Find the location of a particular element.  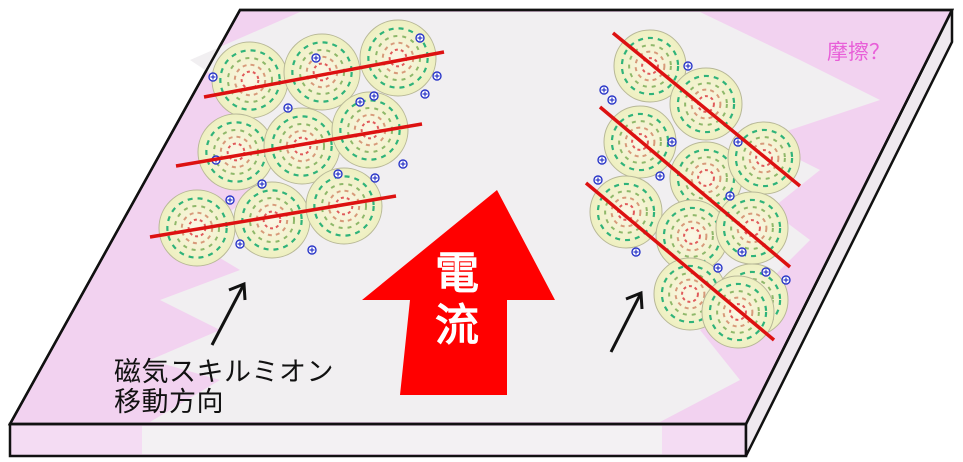

motion-label-line2: 移動方向 is located at coordinates (169, 402).